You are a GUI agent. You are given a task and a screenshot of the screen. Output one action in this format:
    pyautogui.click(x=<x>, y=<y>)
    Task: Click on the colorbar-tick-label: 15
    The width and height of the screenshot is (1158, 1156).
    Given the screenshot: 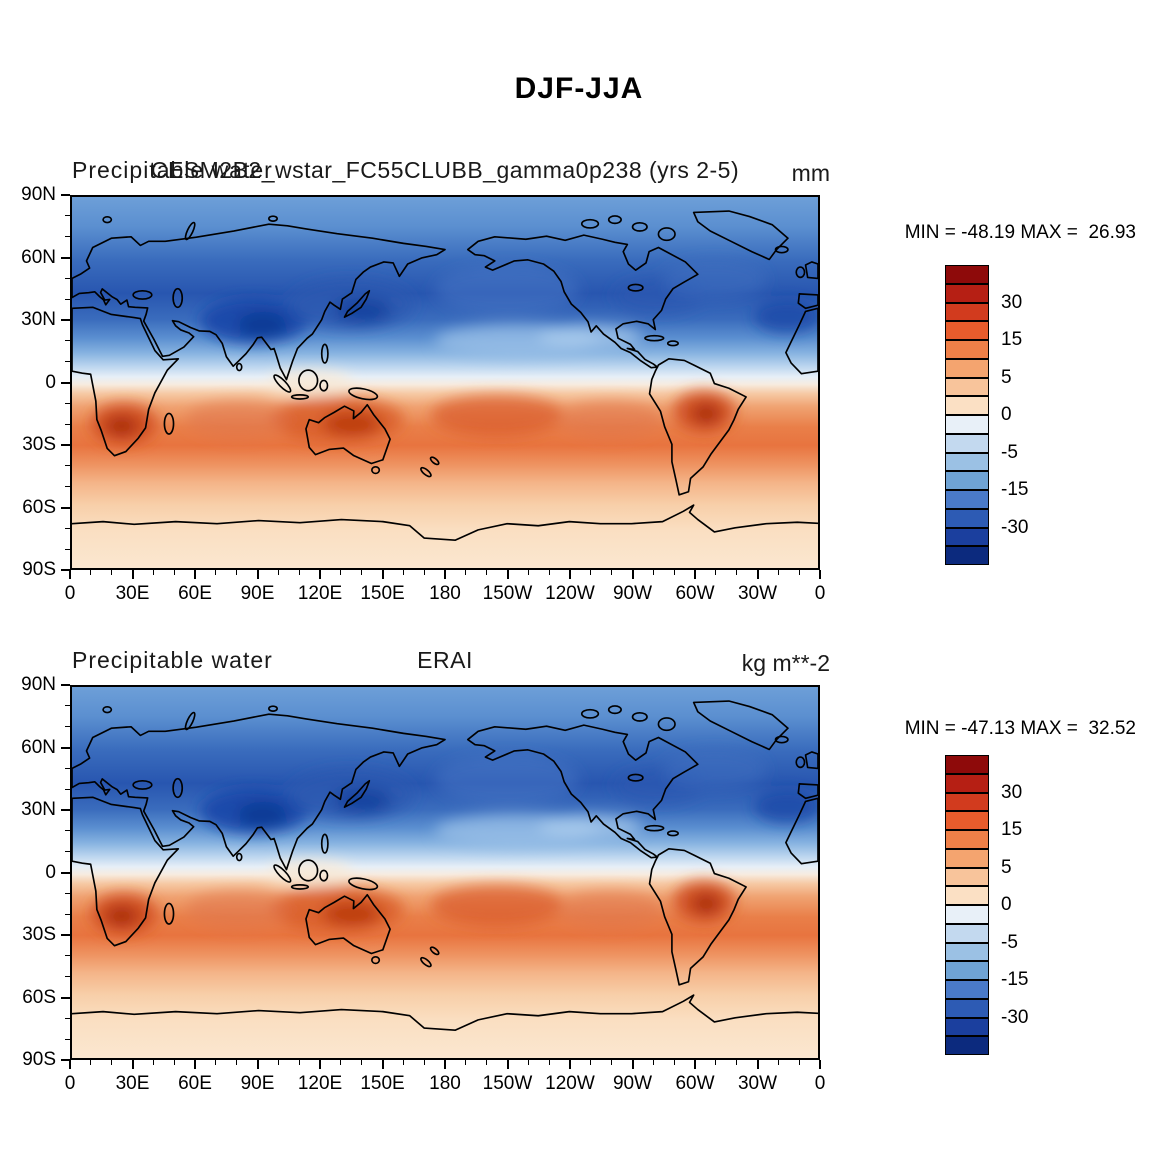 What is the action you would take?
    pyautogui.click(x=1012, y=829)
    